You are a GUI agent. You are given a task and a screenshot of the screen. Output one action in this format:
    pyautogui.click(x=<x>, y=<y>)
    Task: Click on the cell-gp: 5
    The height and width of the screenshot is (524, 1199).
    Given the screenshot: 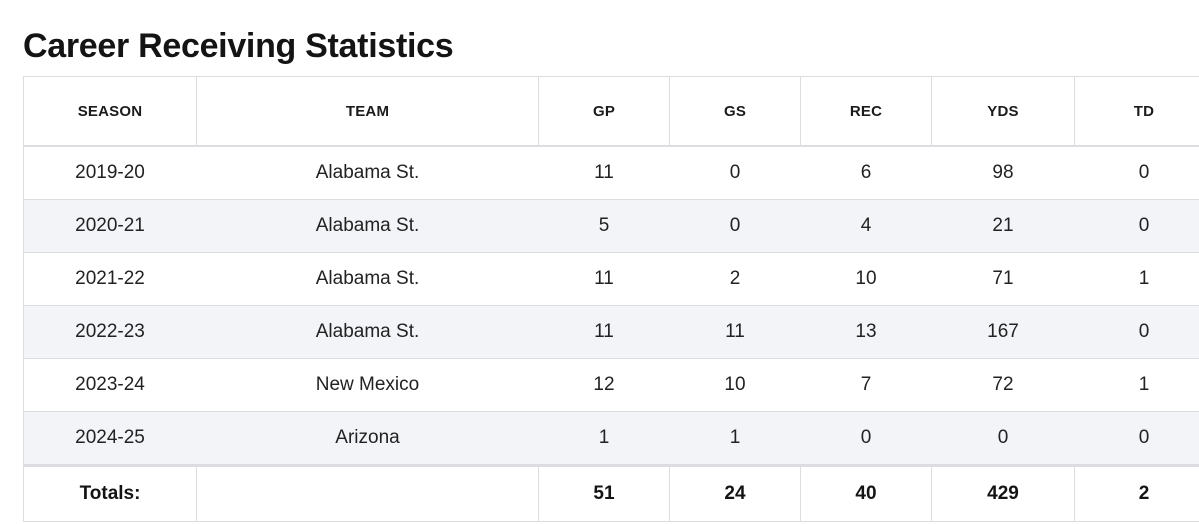 What is the action you would take?
    pyautogui.click(x=604, y=226)
    